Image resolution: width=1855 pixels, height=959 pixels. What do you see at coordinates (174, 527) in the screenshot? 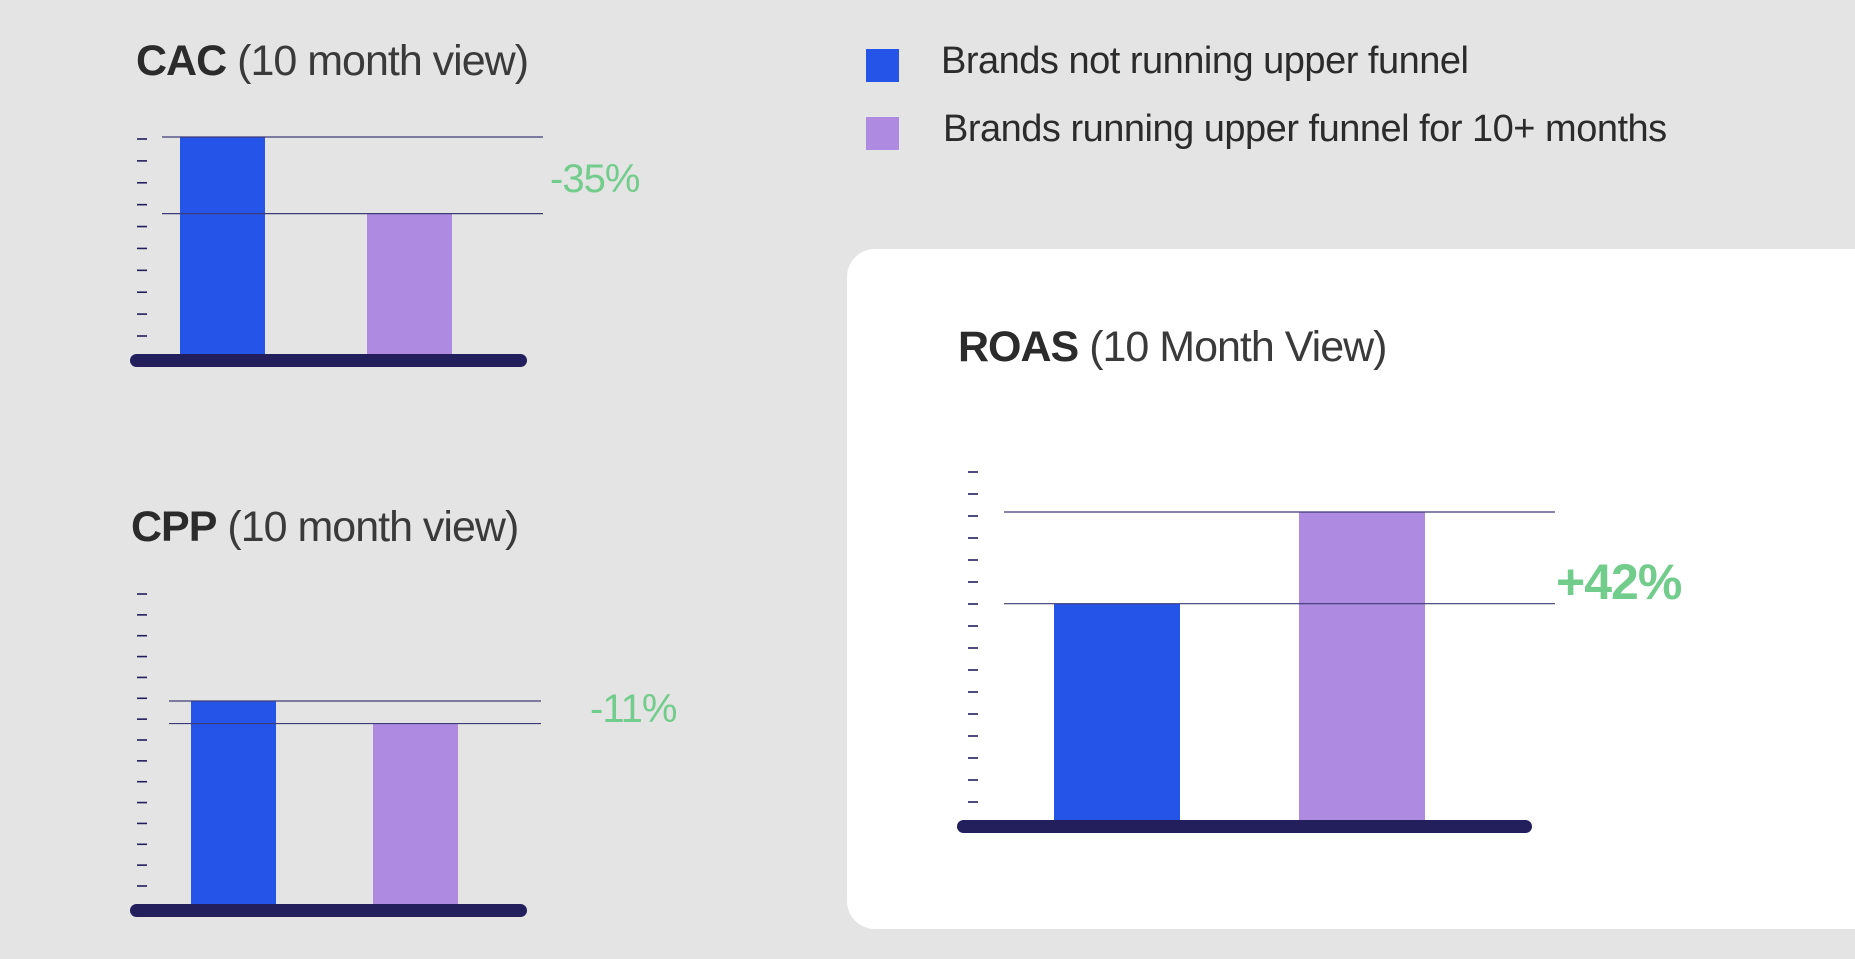
I see `cpp-title-metric: CPP` at bounding box center [174, 527].